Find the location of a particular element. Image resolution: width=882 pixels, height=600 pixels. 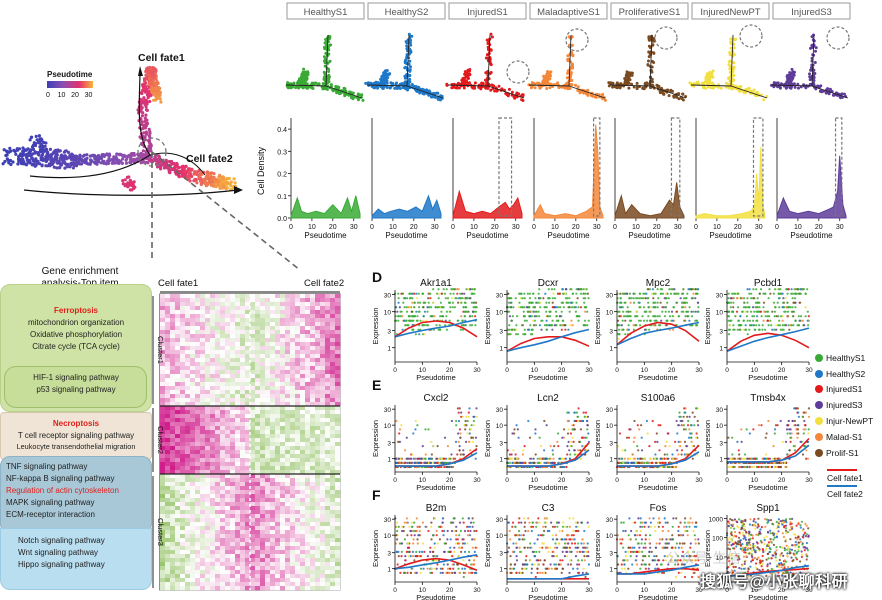

main-trajectory is located at coordinates (122, 130).